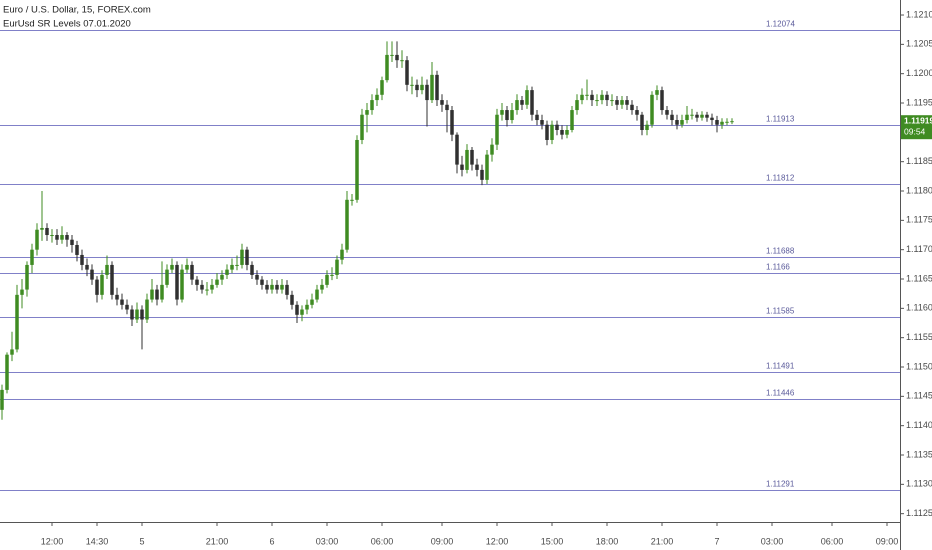 The image size is (932, 550). What do you see at coordinates (919, 220) in the screenshot?
I see `y-tick-label: 1.11750` at bounding box center [919, 220].